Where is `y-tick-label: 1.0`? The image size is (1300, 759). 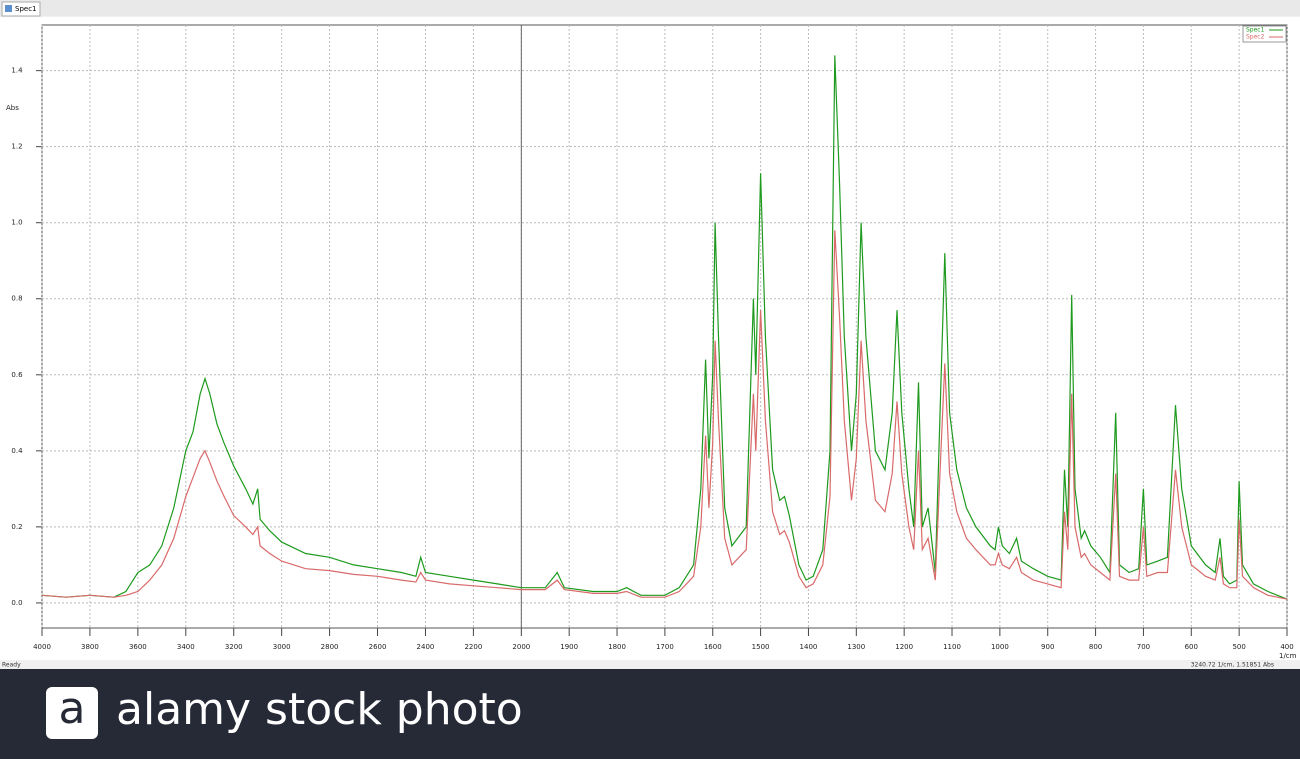 y-tick-label: 1.0 is located at coordinates (16, 223).